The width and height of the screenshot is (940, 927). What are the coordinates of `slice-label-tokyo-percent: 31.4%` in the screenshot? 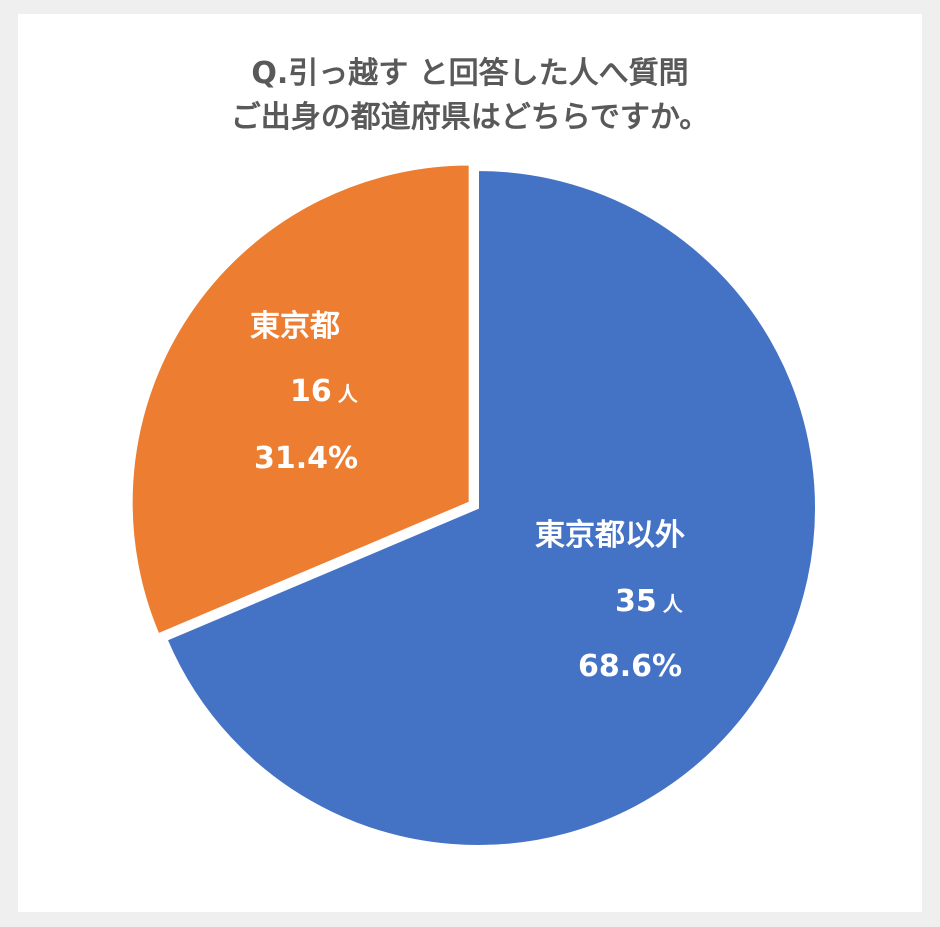 It's located at (306, 458).